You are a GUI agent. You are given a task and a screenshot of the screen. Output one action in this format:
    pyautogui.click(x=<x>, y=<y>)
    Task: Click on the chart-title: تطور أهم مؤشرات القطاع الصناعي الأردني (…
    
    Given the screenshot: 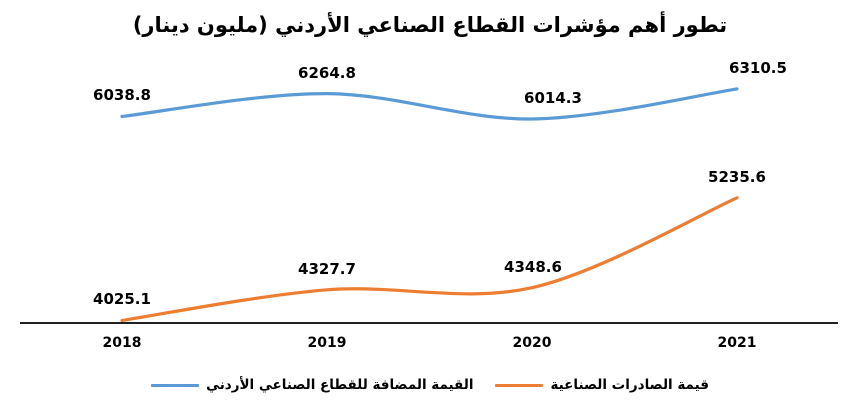 What is the action you would take?
    pyautogui.click(x=430, y=25)
    